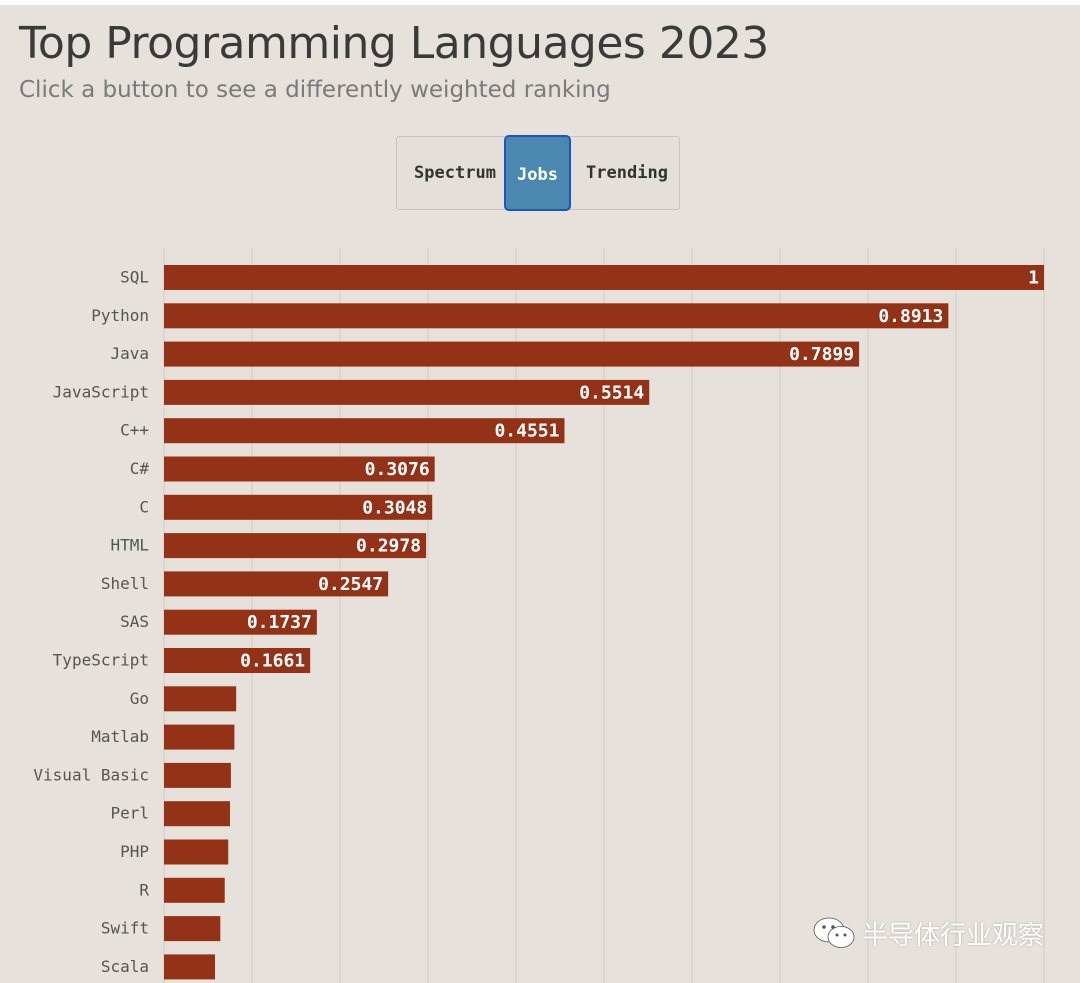 The height and width of the screenshot is (983, 1080). I want to click on value-label: 0.1661, so click(272, 661).